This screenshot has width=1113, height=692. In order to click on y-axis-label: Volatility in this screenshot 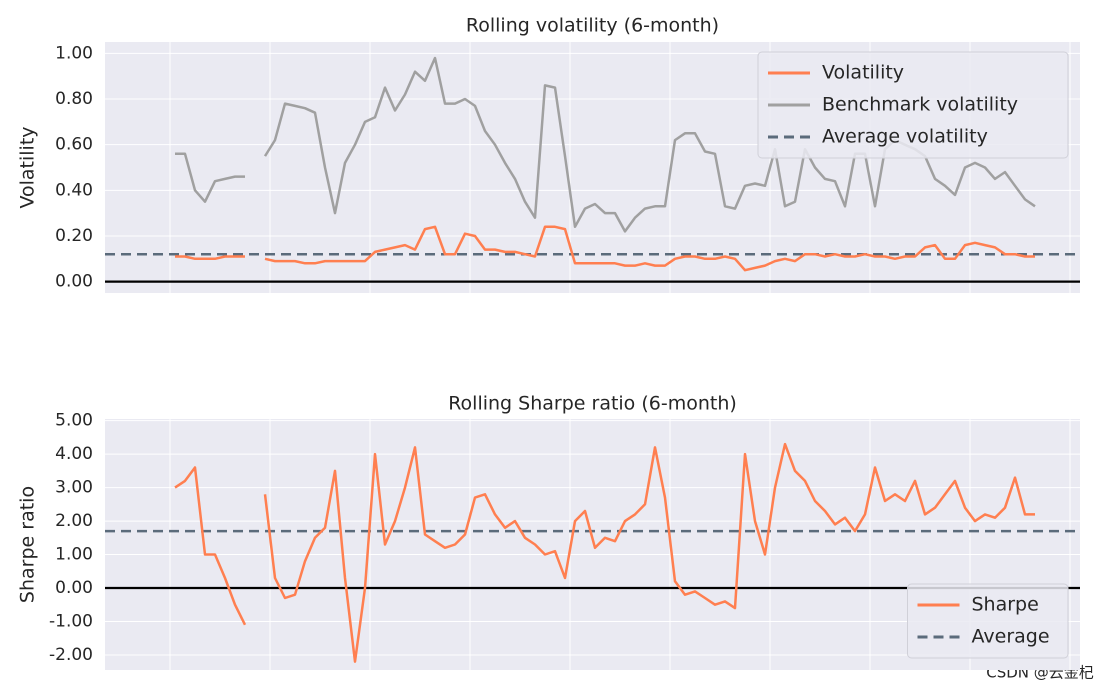, I will do `click(28, 167)`.